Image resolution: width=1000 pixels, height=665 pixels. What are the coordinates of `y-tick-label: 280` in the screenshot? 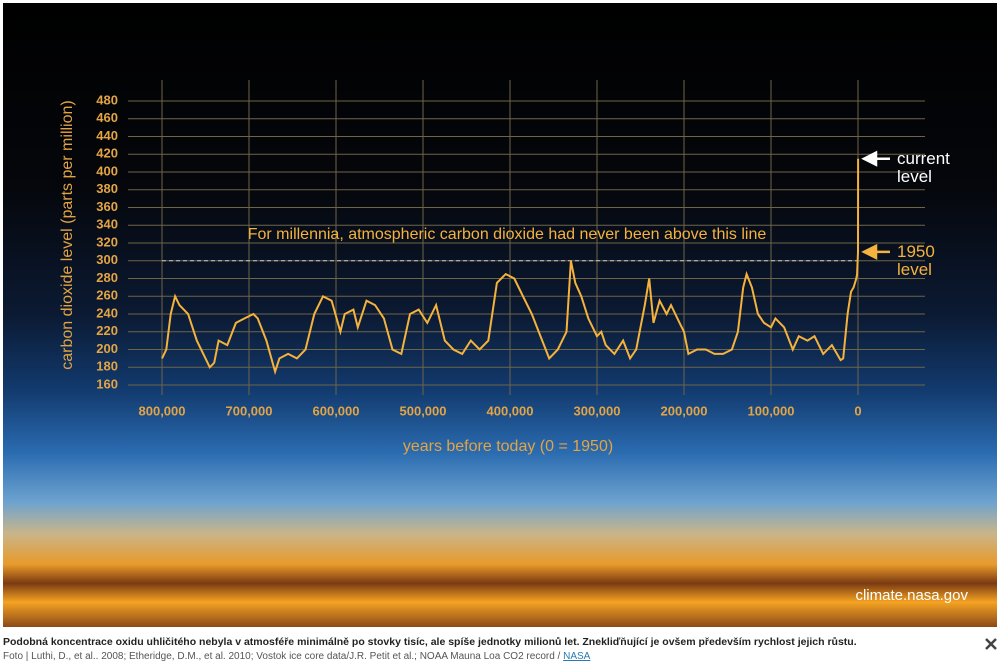 It's located at (107, 277).